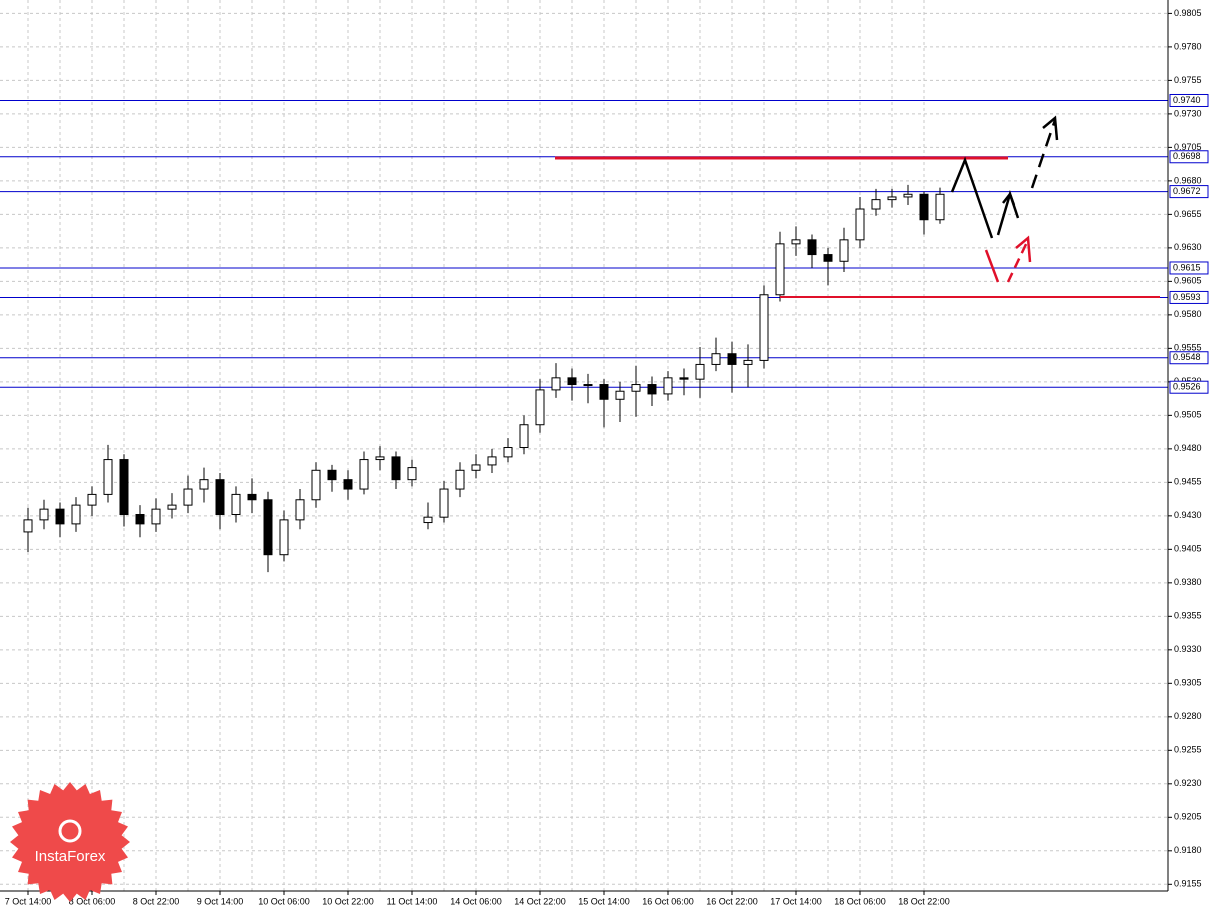 The height and width of the screenshot is (915, 1210). I want to click on y-tick-label: 0.9580, so click(1188, 314).